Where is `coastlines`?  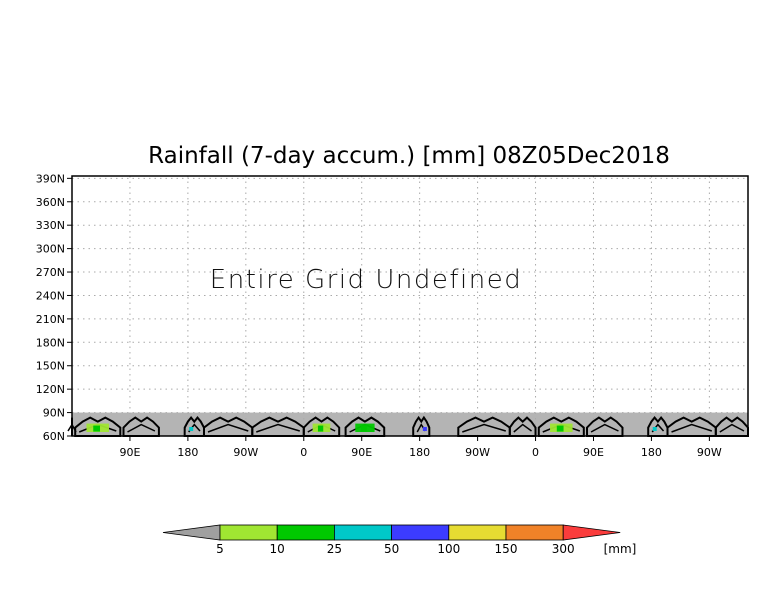 coastlines is located at coordinates (408, 426).